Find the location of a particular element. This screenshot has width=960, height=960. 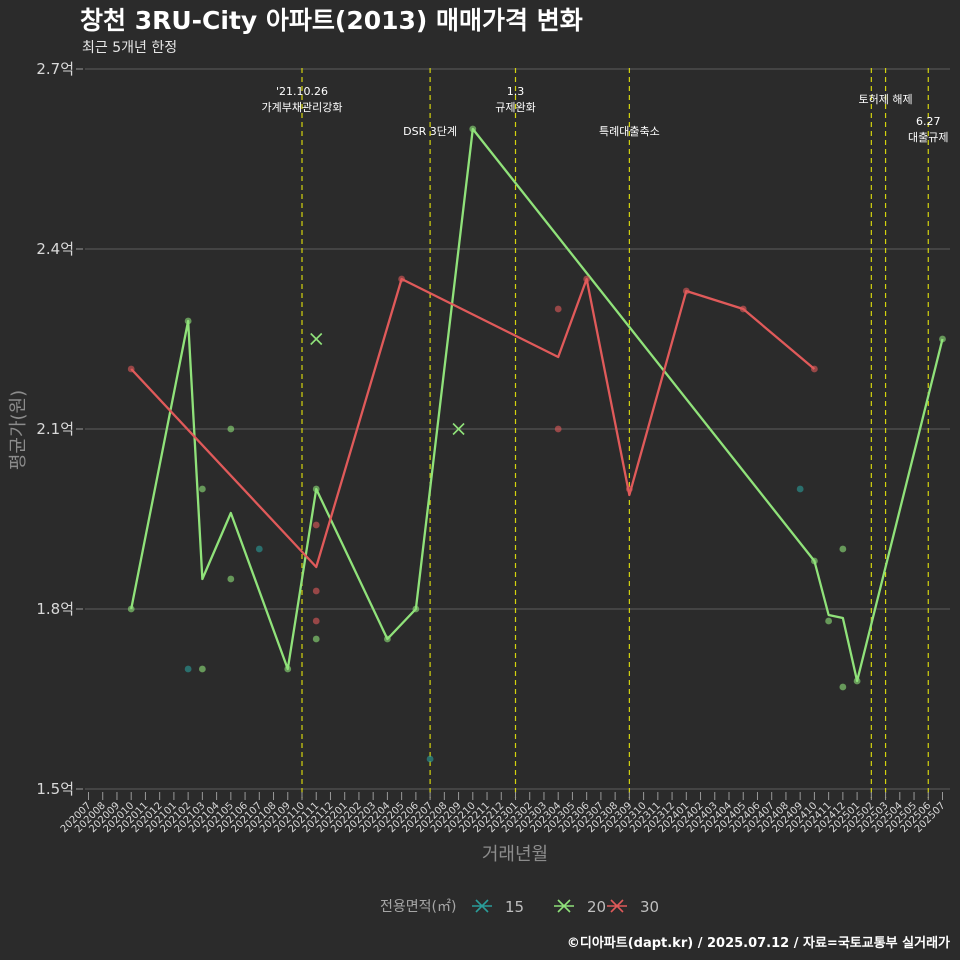

chart-title: 창천 3RU-City 아파트(2013) 매매가격 변화 is located at coordinates (331, 20).